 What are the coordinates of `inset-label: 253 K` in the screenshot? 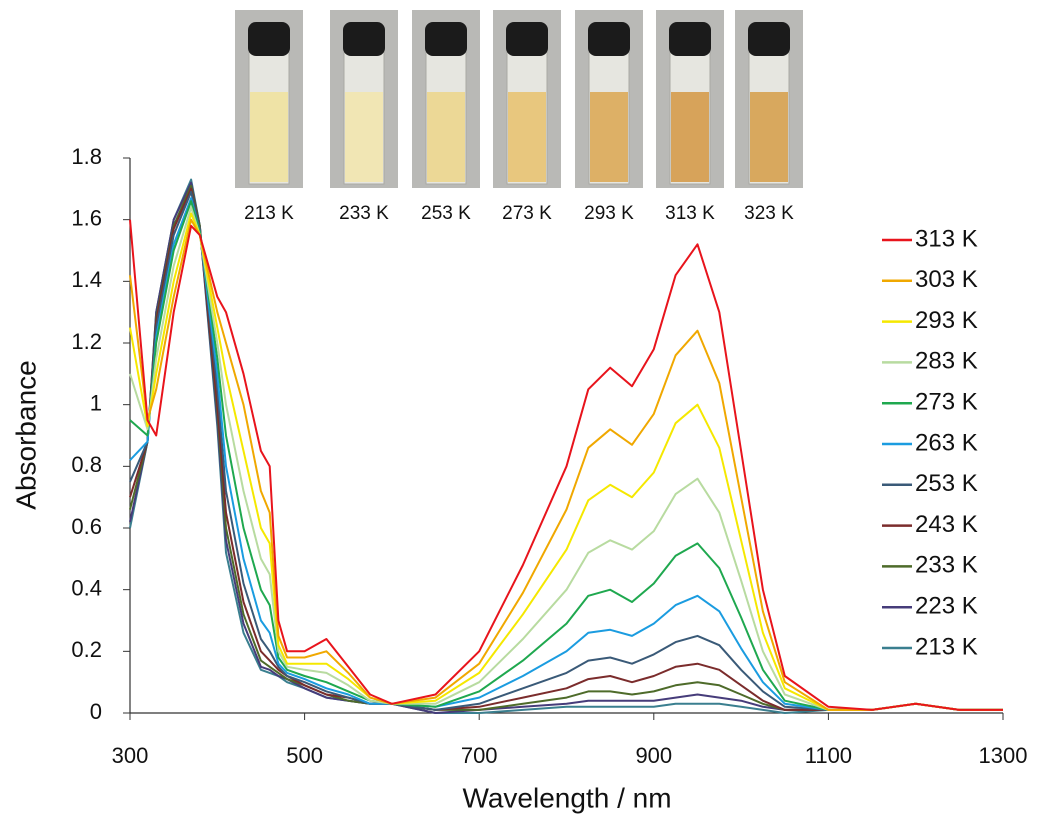 It's located at (446, 213).